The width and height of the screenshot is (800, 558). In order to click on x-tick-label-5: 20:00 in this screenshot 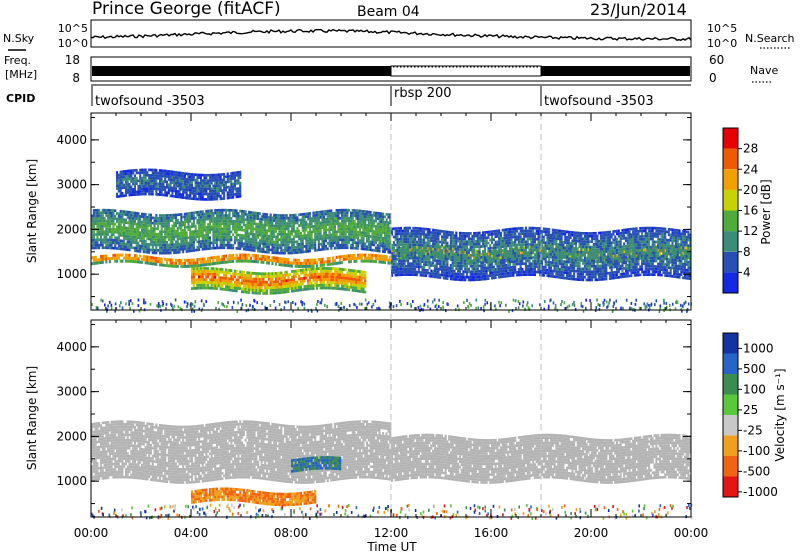, I will do `click(591, 533)`.